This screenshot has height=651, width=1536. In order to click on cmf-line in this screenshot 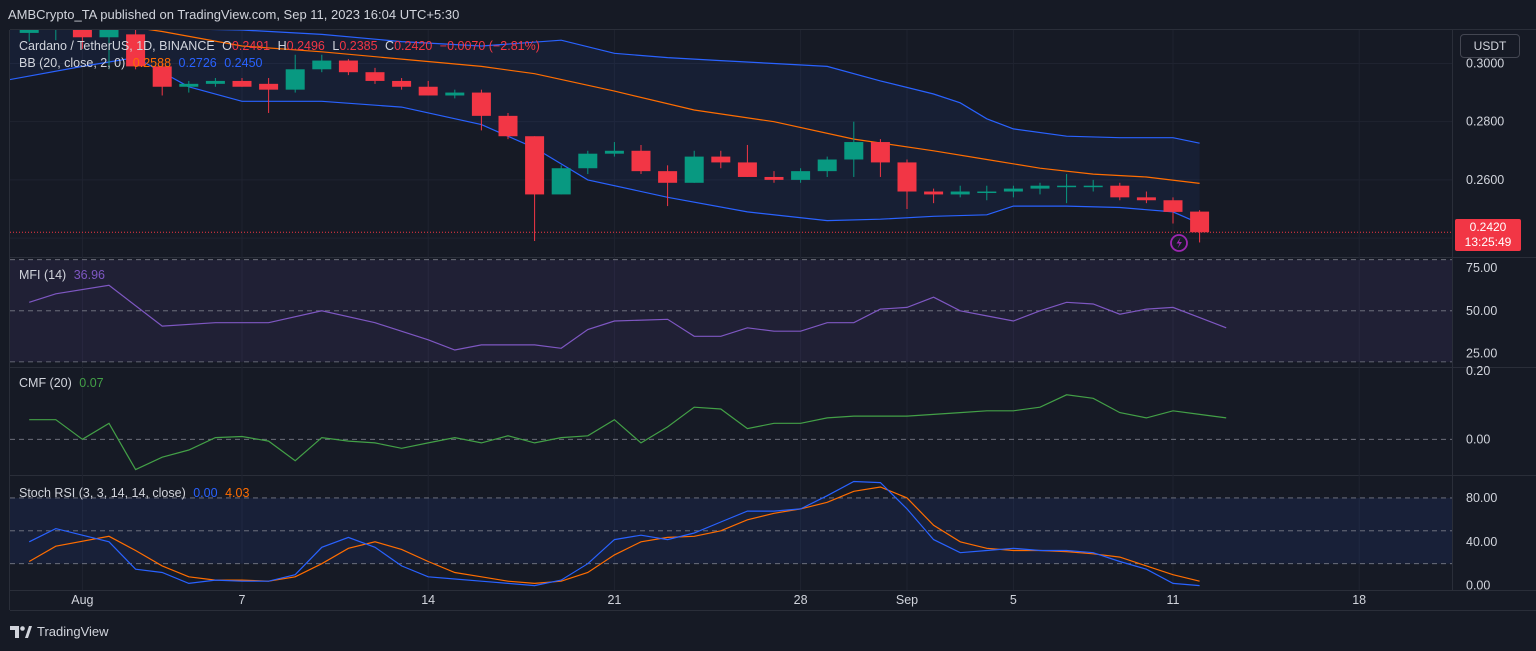, I will do `click(628, 432)`.